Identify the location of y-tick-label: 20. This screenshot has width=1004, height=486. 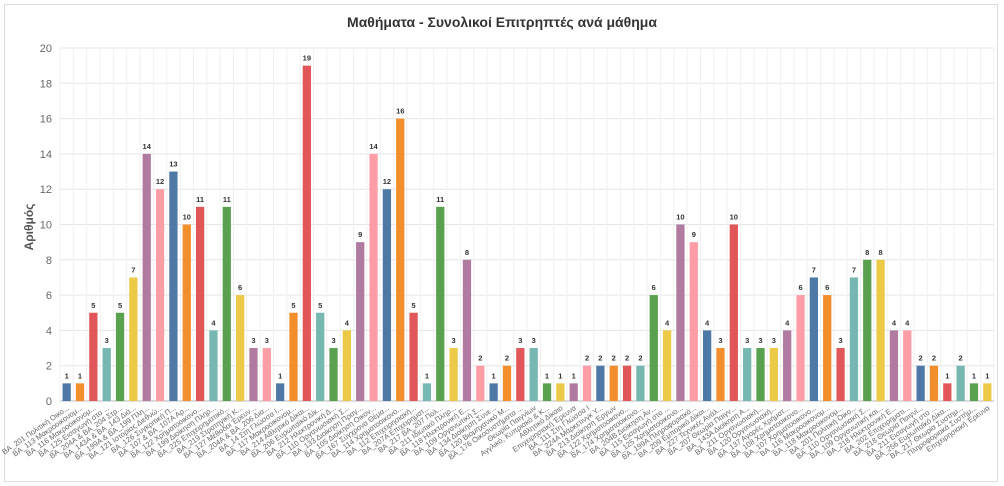
(46, 49).